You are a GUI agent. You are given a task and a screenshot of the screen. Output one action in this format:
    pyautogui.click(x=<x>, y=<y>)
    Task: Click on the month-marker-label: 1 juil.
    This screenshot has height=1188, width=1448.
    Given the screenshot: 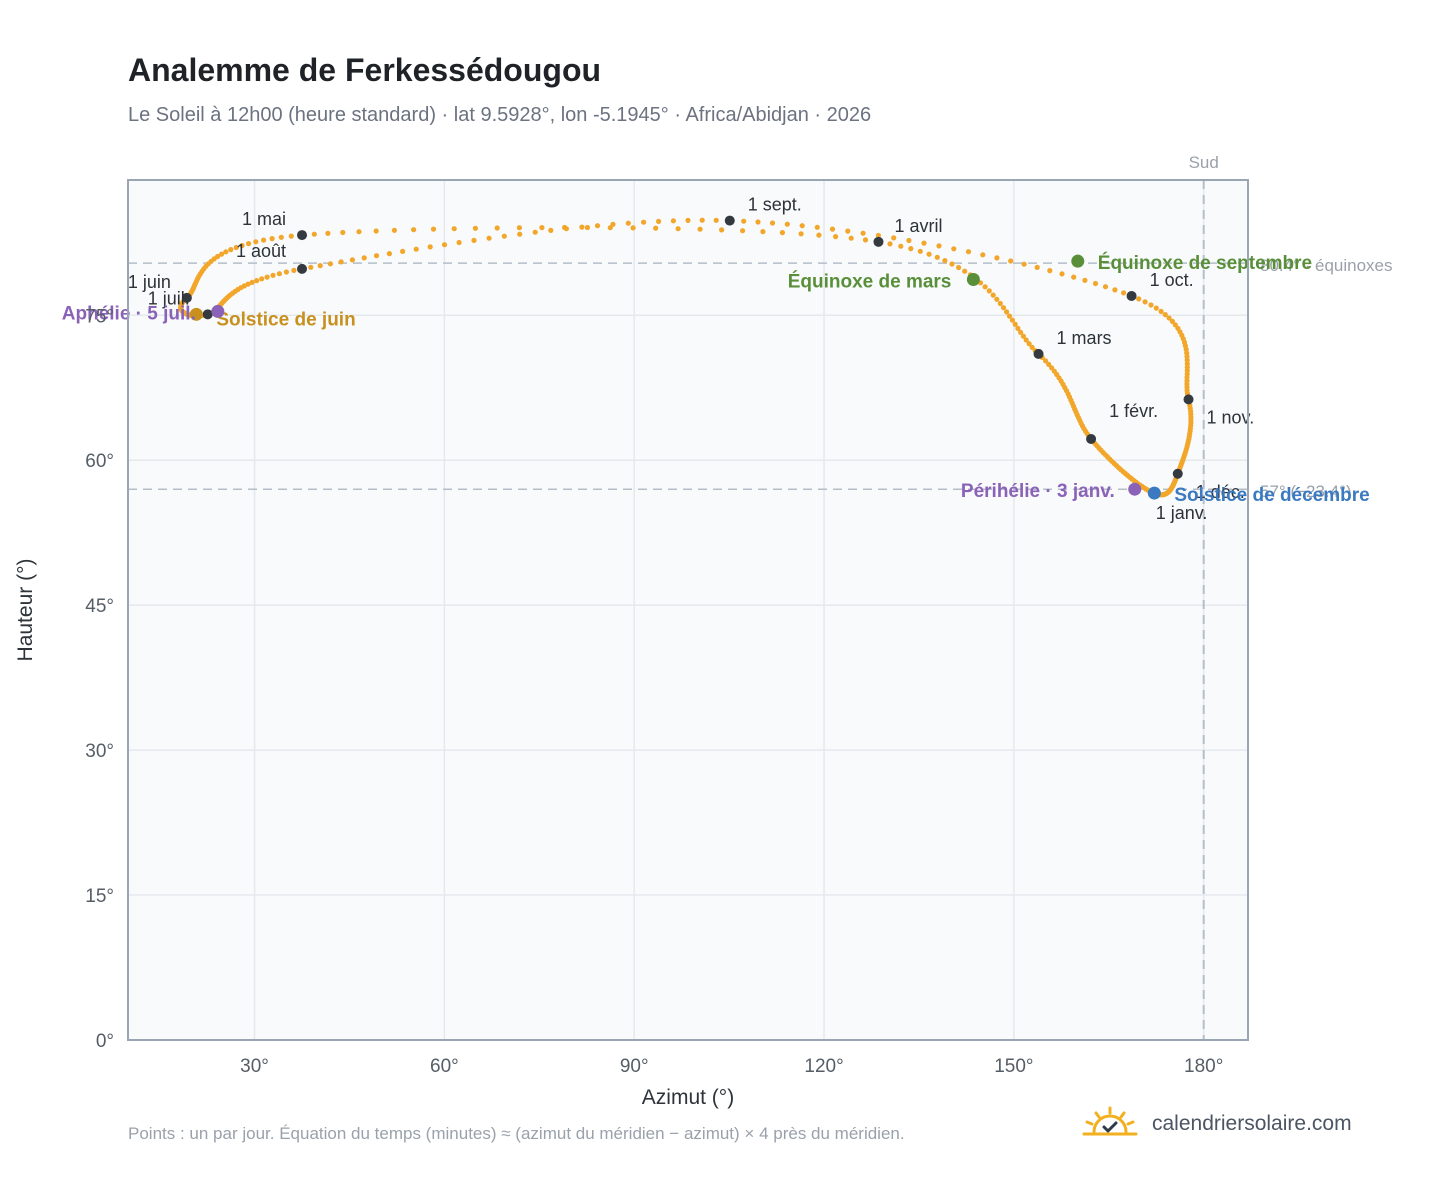 What is the action you would take?
    pyautogui.click(x=169, y=298)
    